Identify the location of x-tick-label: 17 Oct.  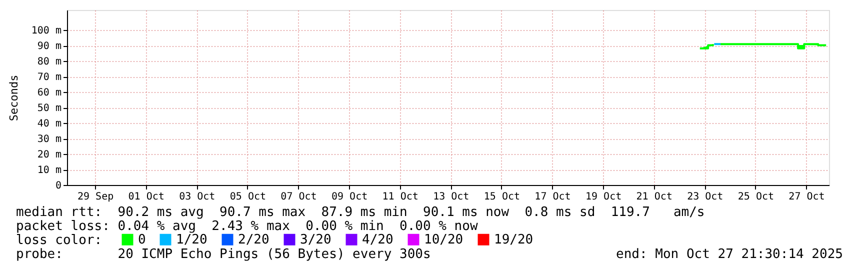
(552, 197).